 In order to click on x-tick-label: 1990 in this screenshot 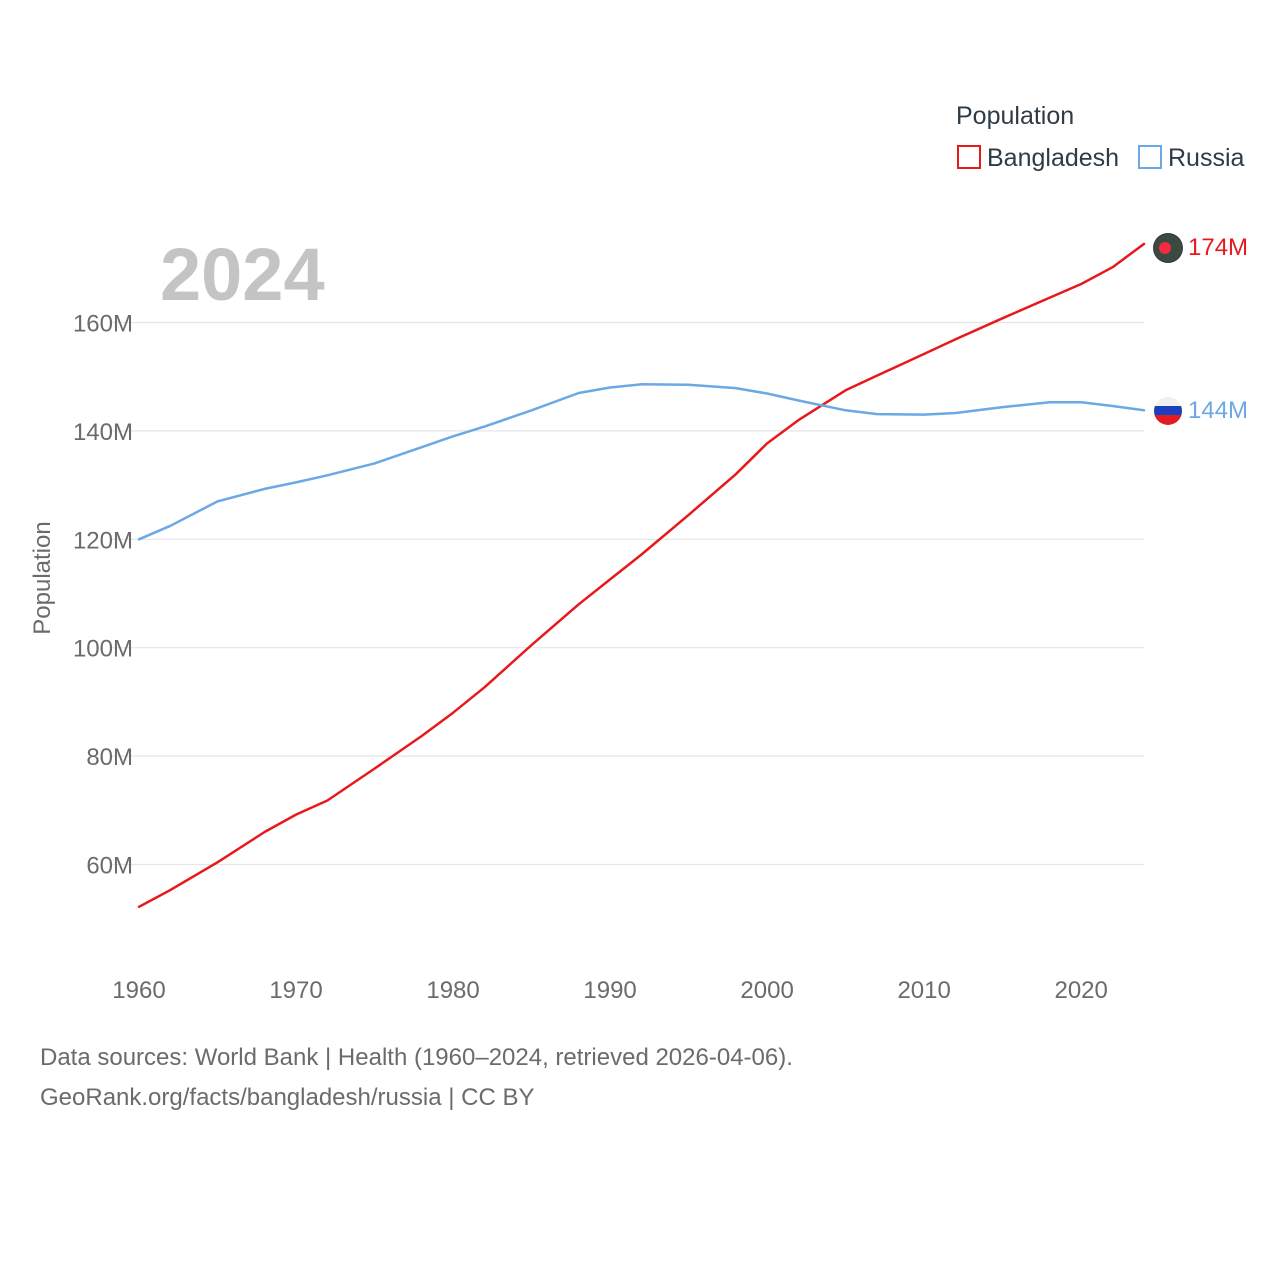, I will do `click(609, 990)`.